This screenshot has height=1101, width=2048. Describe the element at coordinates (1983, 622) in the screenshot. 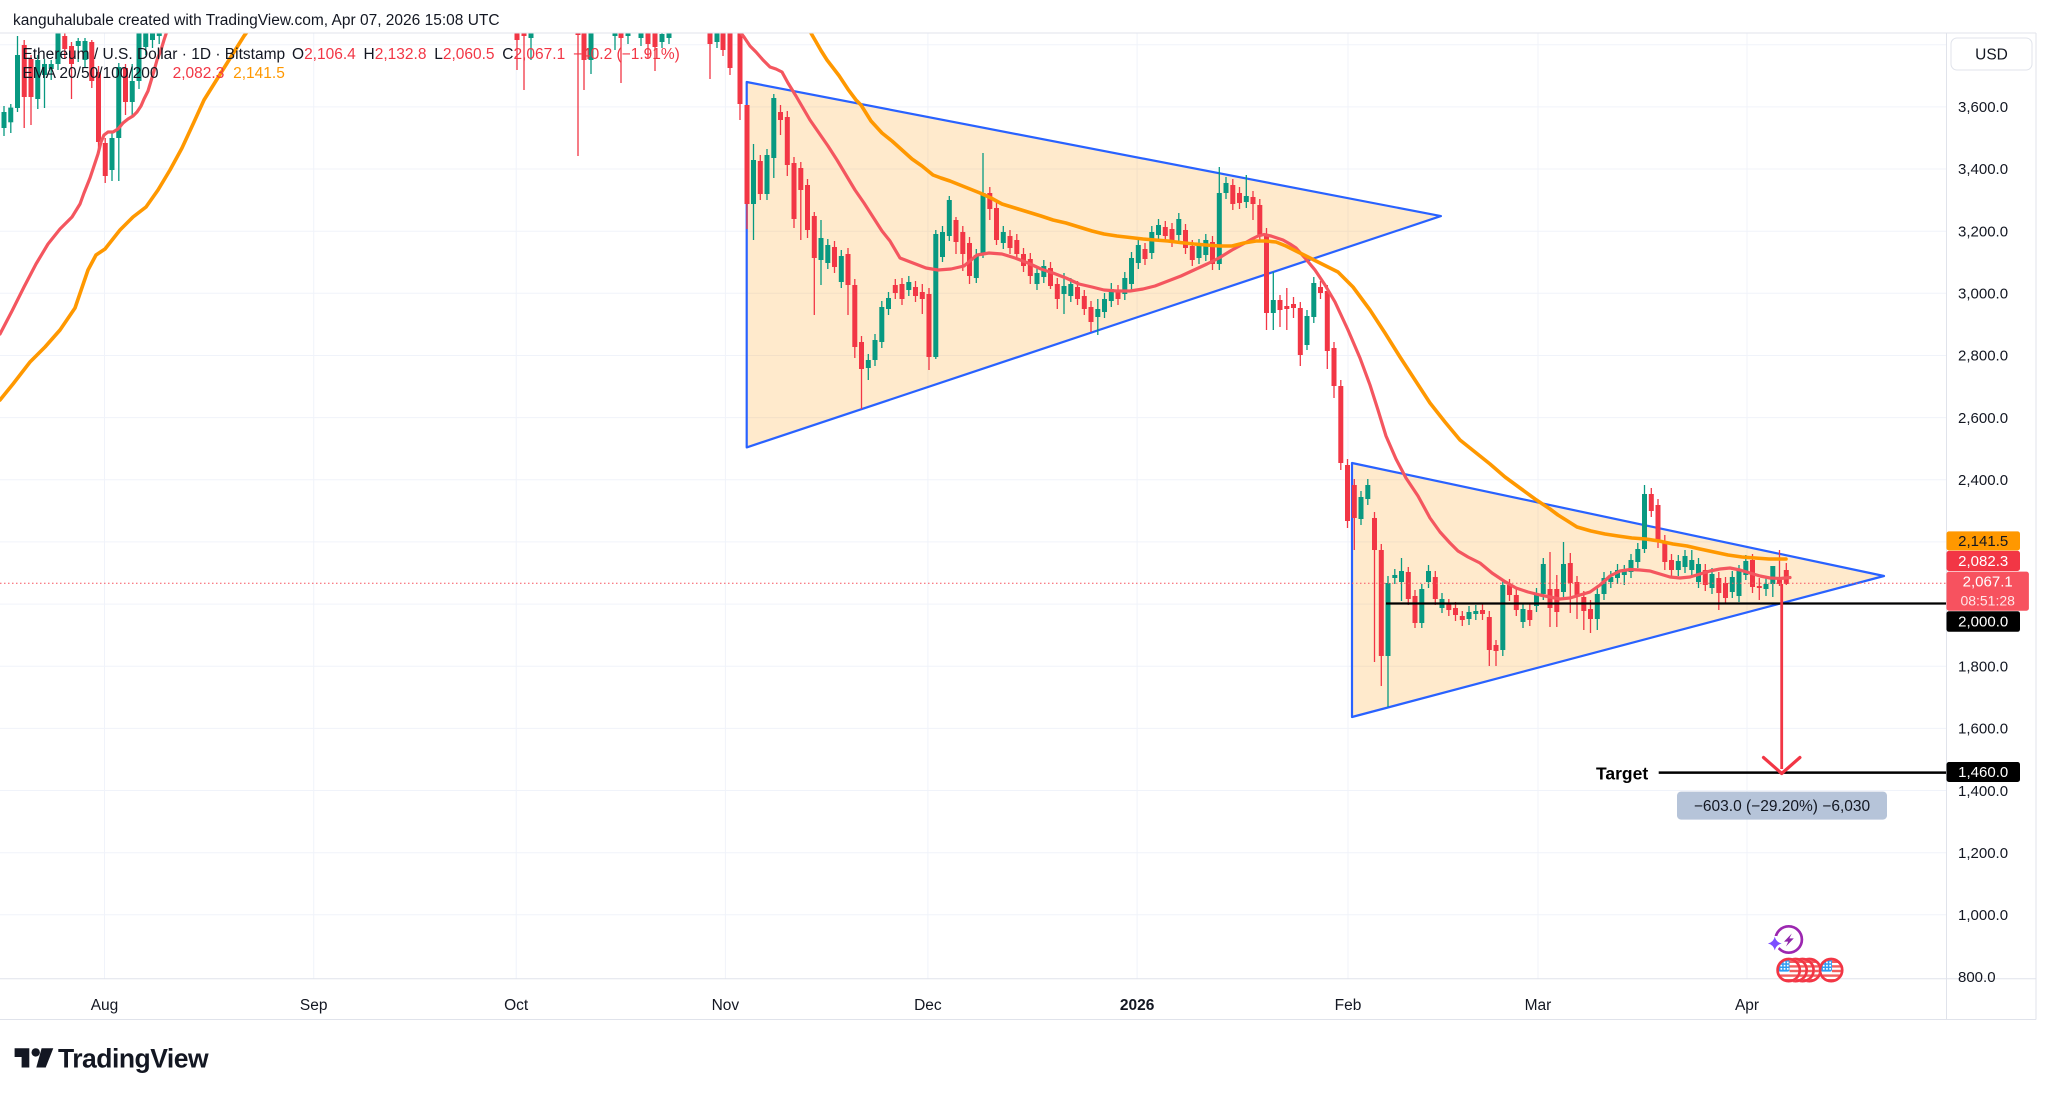

I see `svg-text: 2,000.0` at that location.